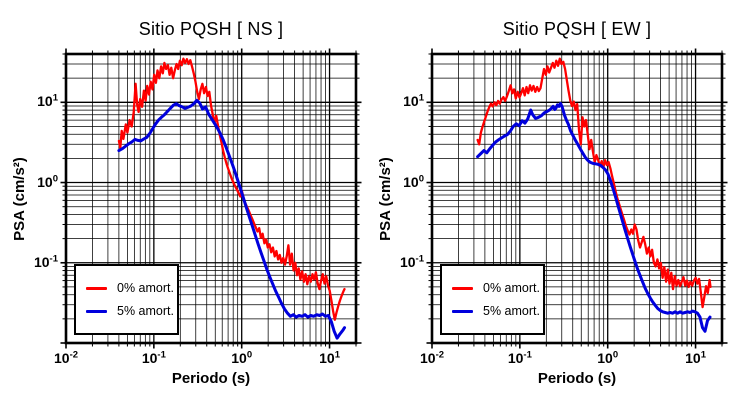 The width and height of the screenshot is (730, 400). Describe the element at coordinates (577, 378) in the screenshot. I see `x-axis-label-ew: Periodo (s)` at that location.